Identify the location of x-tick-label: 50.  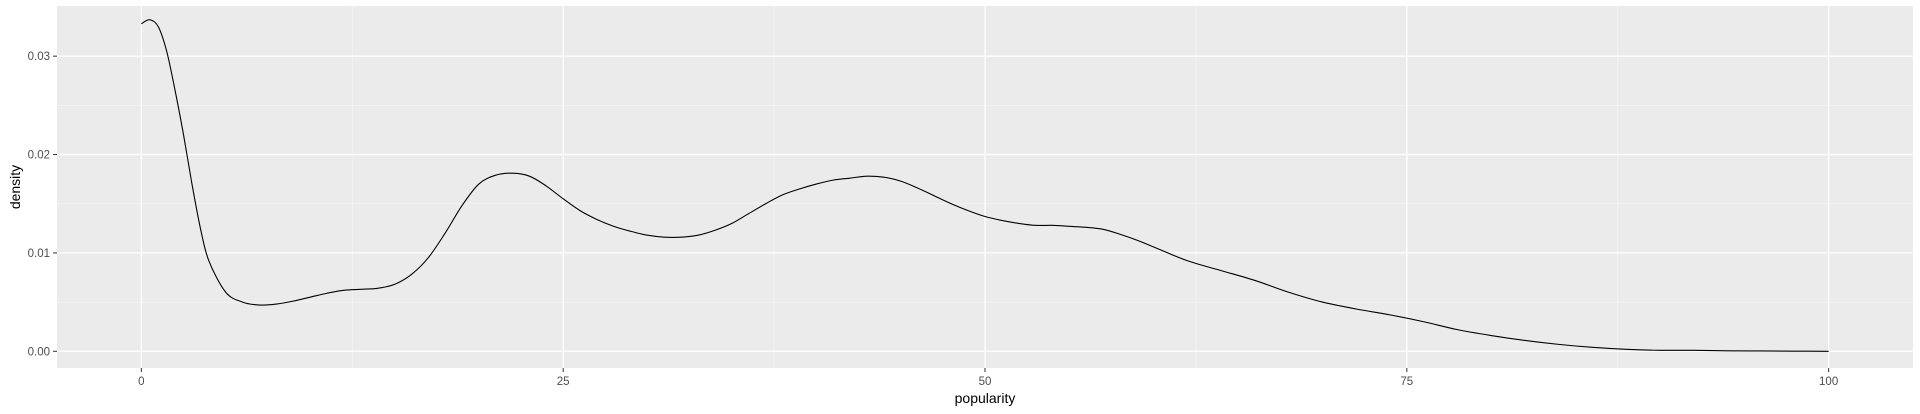
(985, 382).